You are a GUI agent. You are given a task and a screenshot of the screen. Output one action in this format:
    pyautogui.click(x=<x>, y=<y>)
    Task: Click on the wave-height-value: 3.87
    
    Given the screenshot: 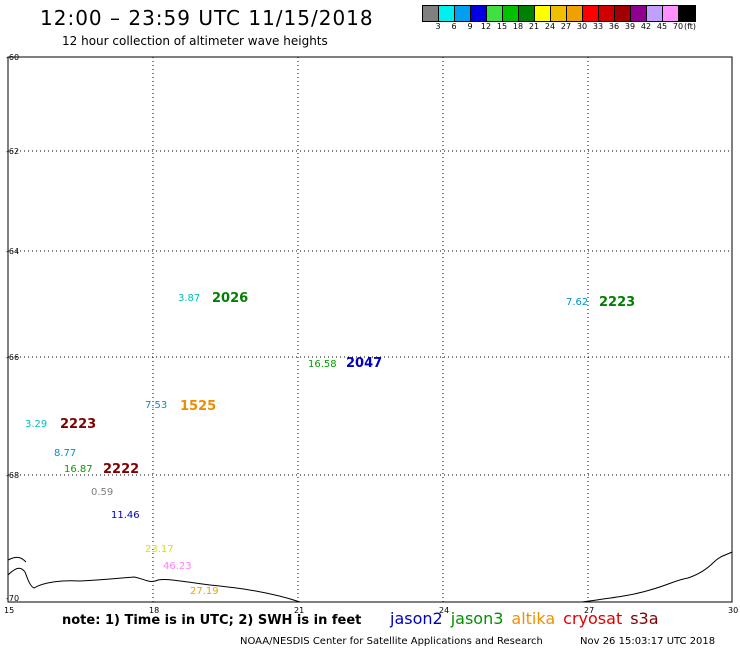 What is the action you would take?
    pyautogui.click(x=189, y=298)
    